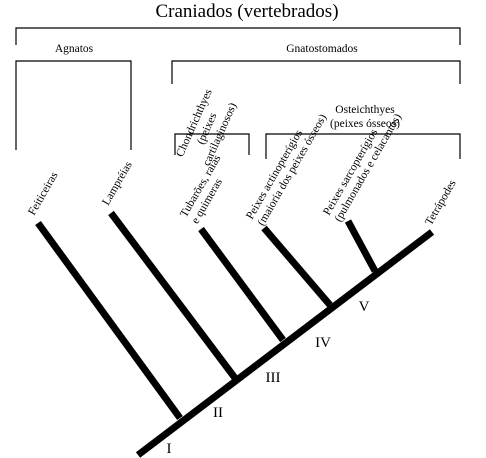  Describe the element at coordinates (173, 295) in the screenshot. I see `branch-lampreias` at that location.